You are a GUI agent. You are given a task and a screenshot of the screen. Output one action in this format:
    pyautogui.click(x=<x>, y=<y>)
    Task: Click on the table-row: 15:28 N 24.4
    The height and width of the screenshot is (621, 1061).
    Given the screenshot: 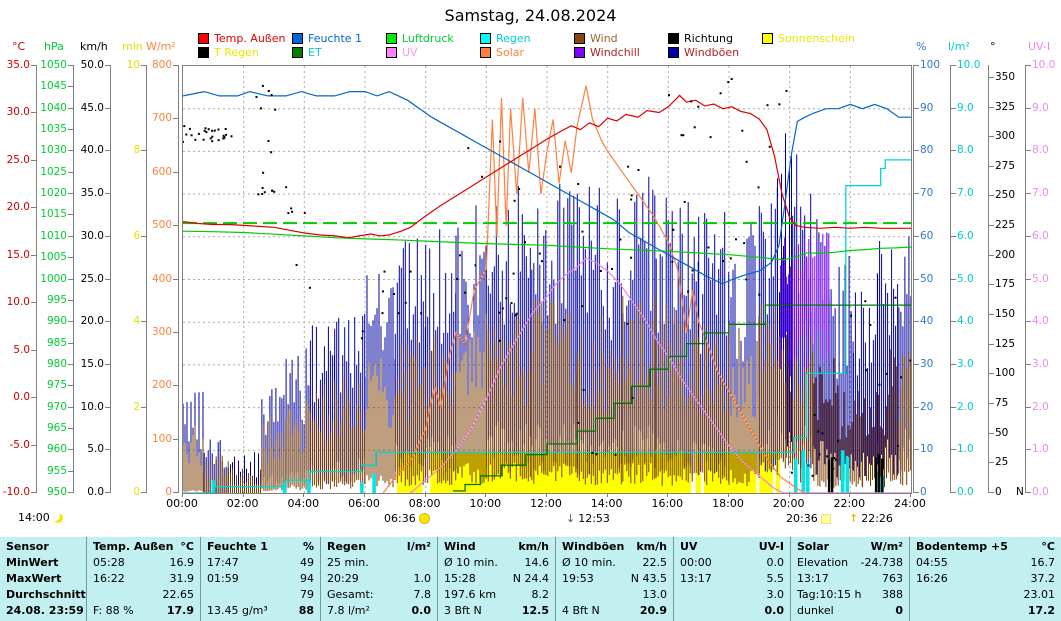 What is the action you would take?
    pyautogui.click(x=496, y=579)
    